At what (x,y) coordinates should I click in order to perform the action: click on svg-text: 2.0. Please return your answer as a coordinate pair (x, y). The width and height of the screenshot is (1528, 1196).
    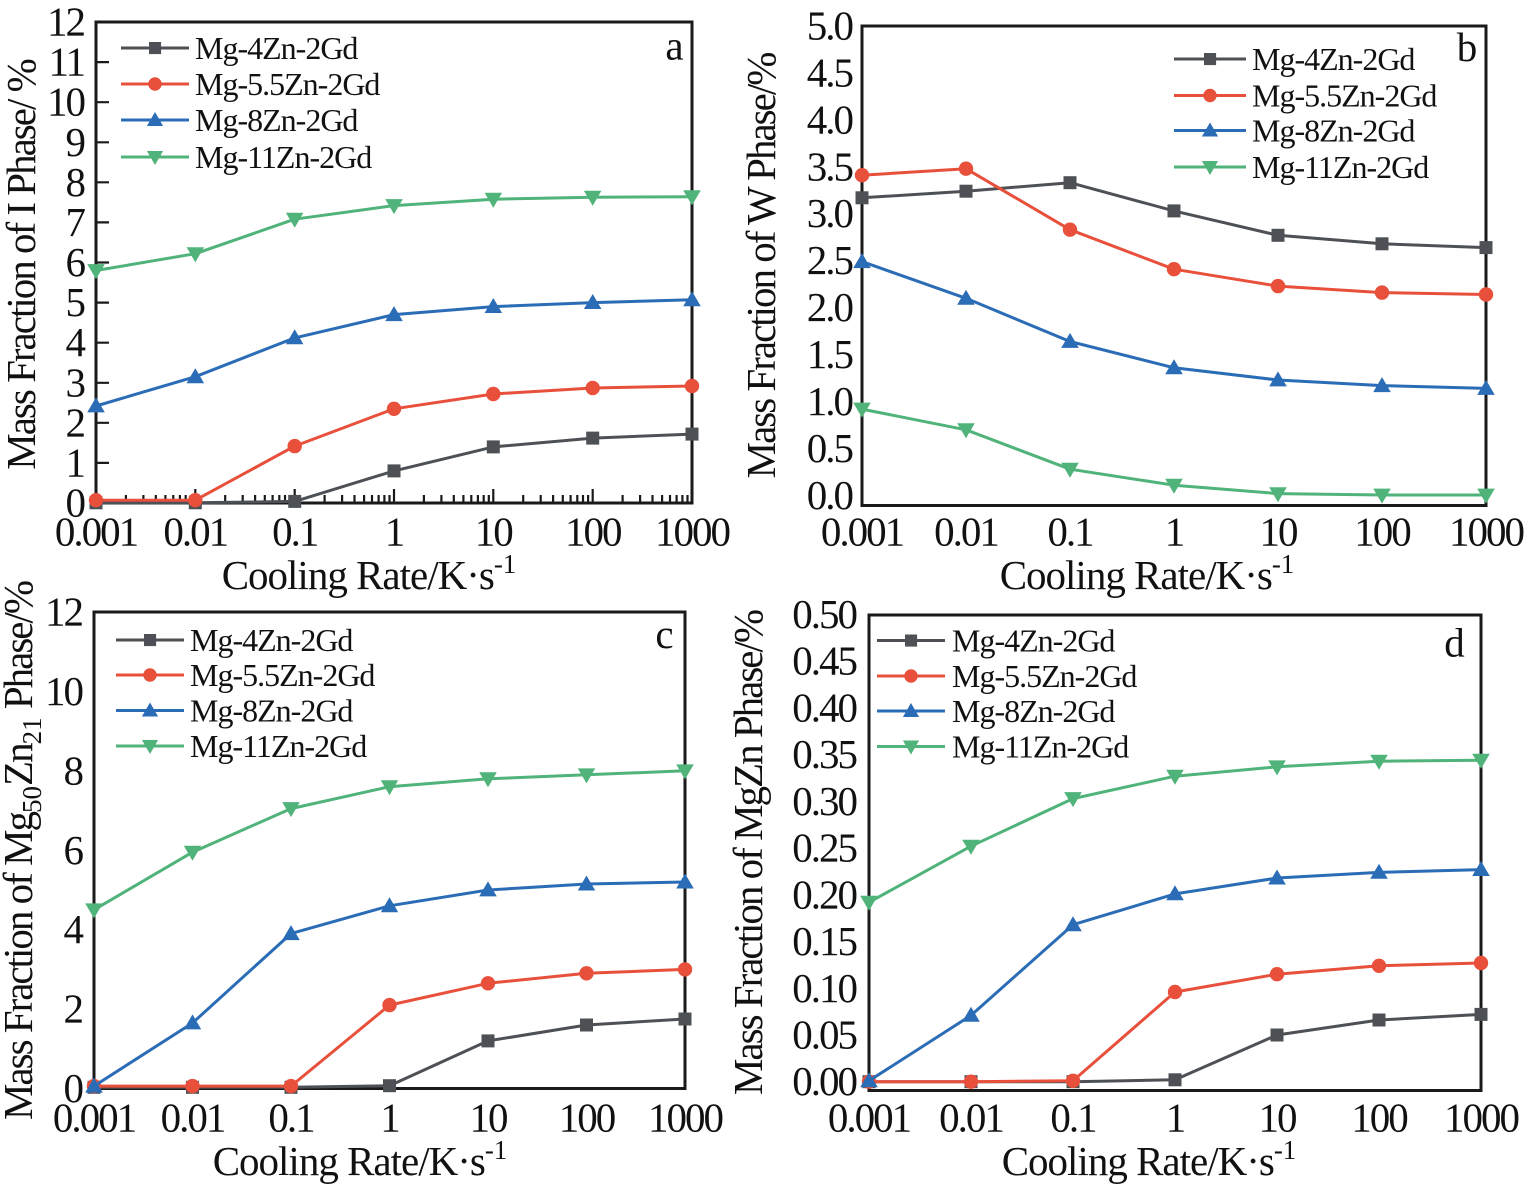
    Looking at the image, I should click on (830, 307).